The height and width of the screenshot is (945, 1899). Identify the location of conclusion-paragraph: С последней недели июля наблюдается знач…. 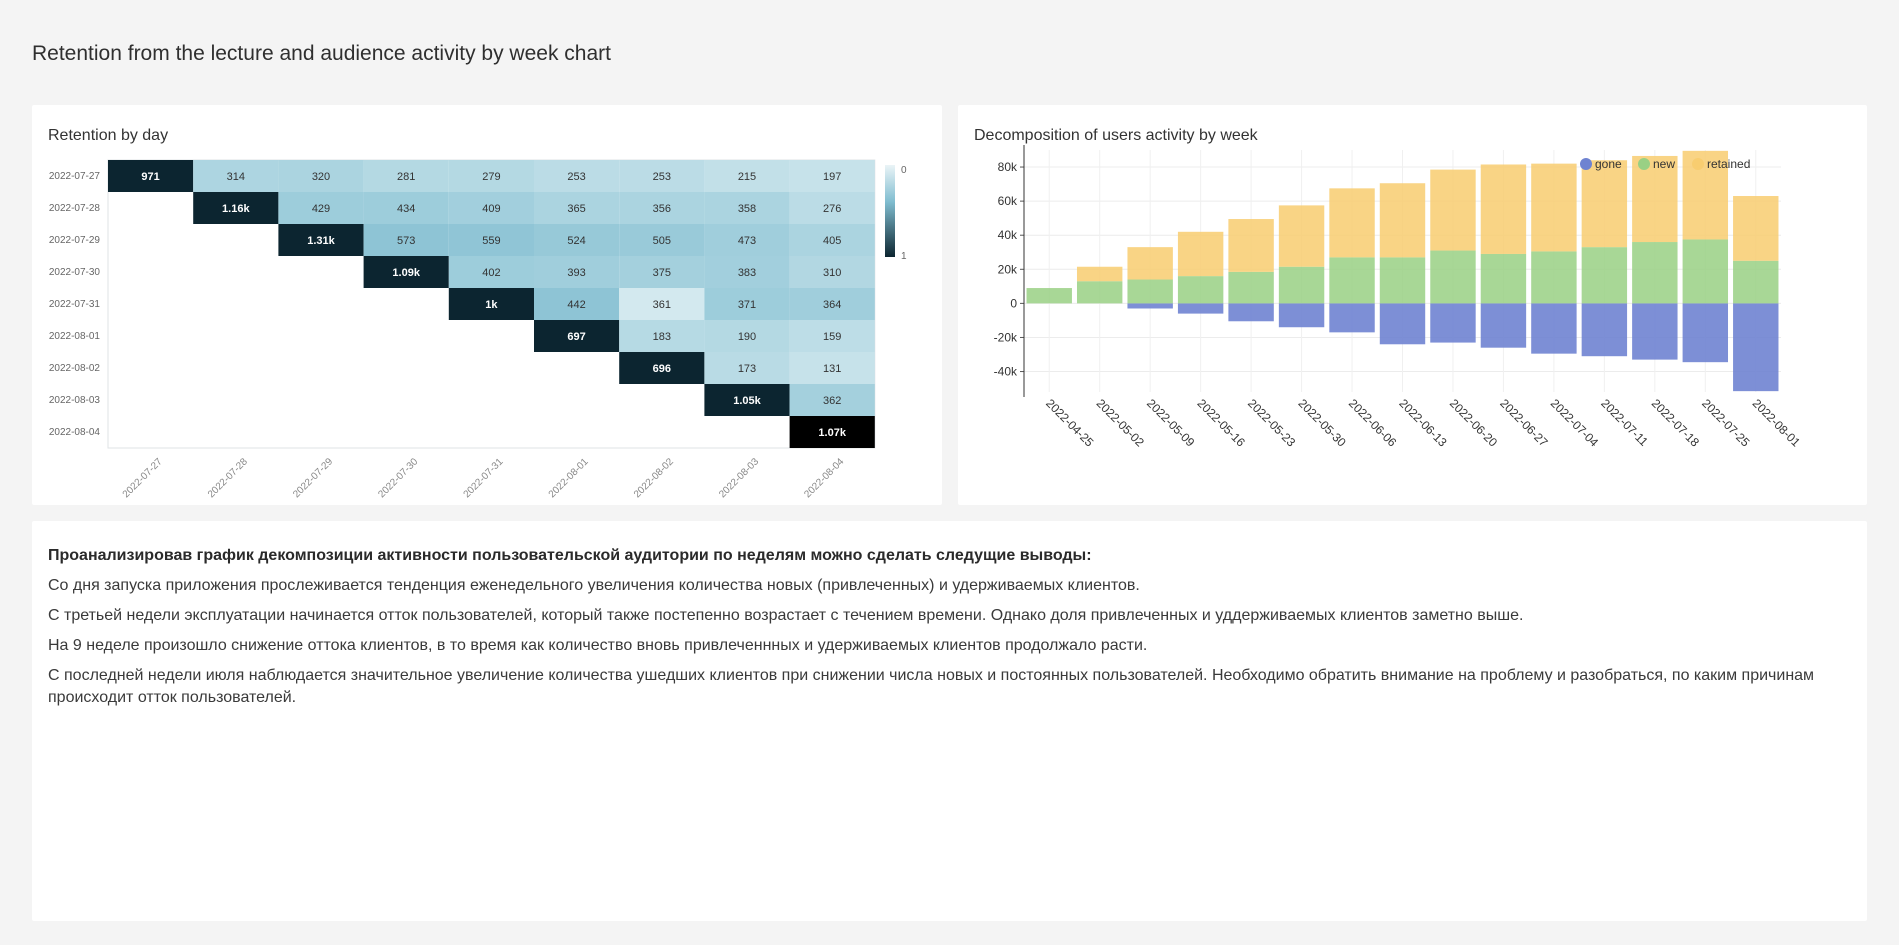
(931, 686).